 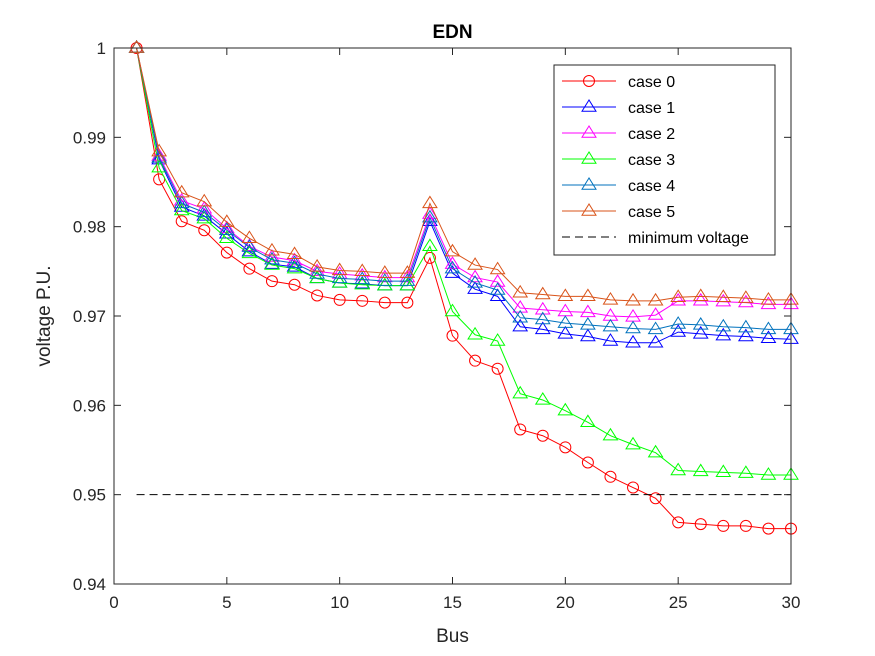 What do you see at coordinates (618, 134) in the screenshot?
I see `legend-item-case-2: case 2` at bounding box center [618, 134].